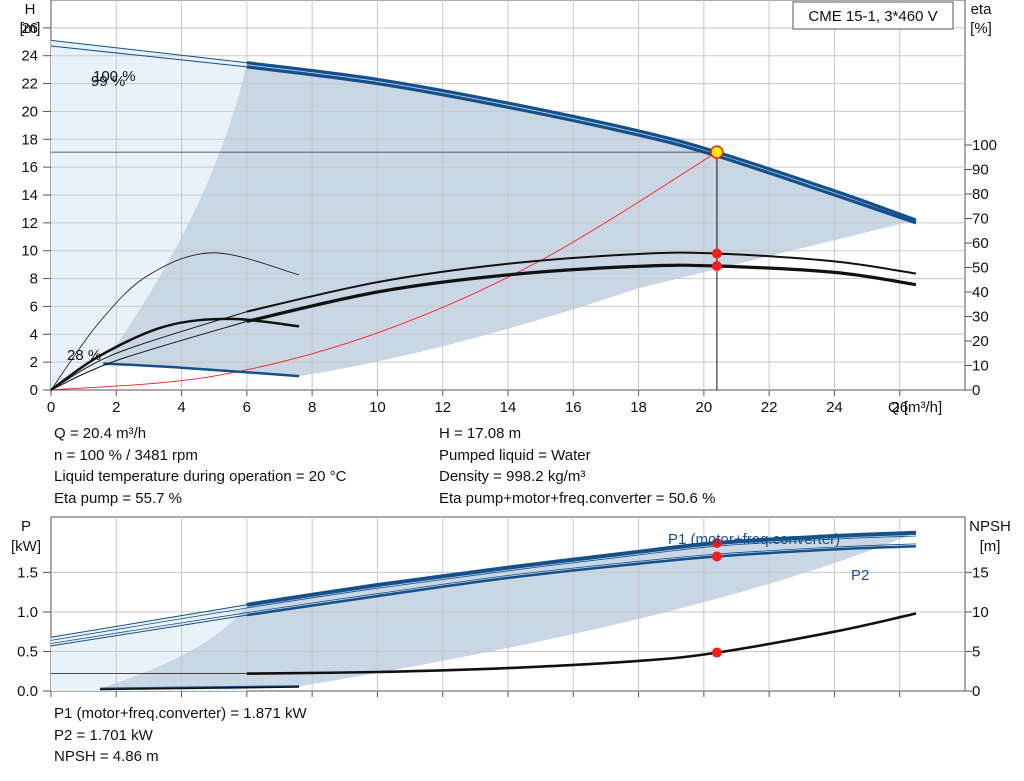 This screenshot has width=1024, height=781. Describe the element at coordinates (29, 111) in the screenshot. I see `y-tick-label: 20` at that location.